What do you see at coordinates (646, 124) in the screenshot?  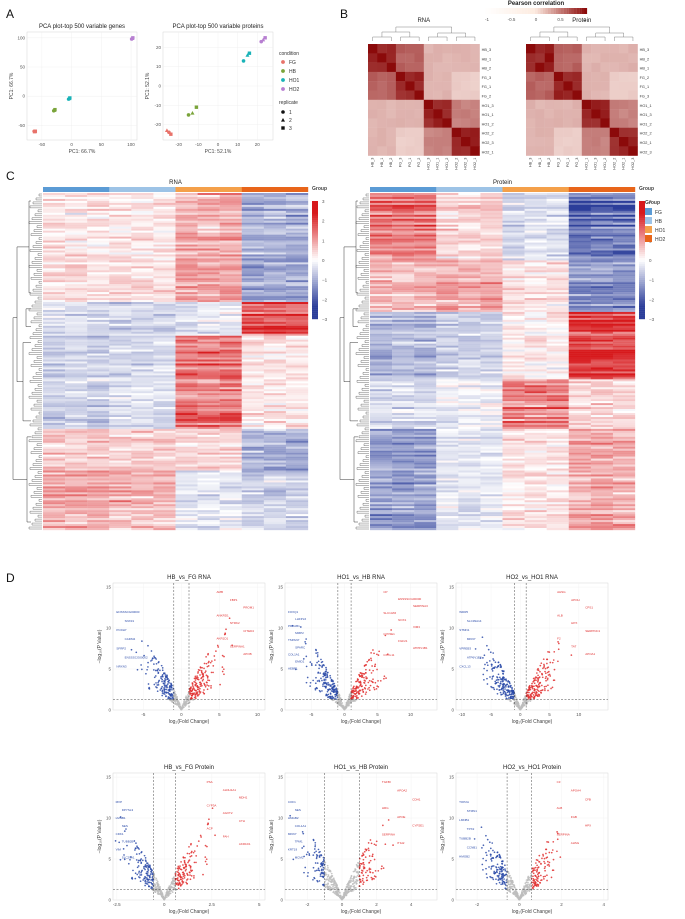 I see `corr-row-label: HO1_2` at bounding box center [646, 124].